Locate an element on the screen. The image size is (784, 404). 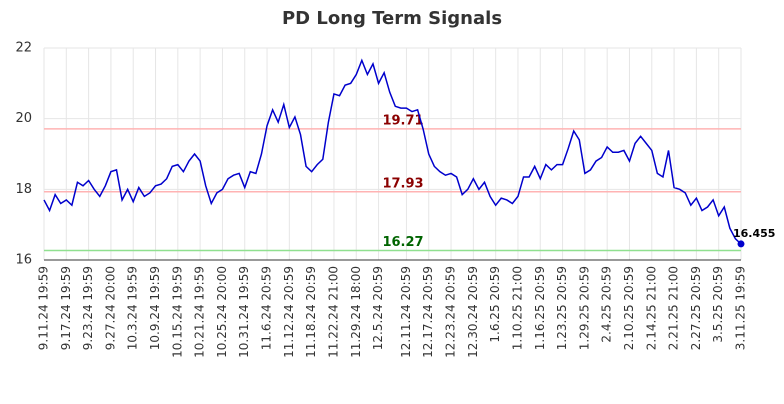
last-value-label: 16.455 is located at coordinates (754, 233).